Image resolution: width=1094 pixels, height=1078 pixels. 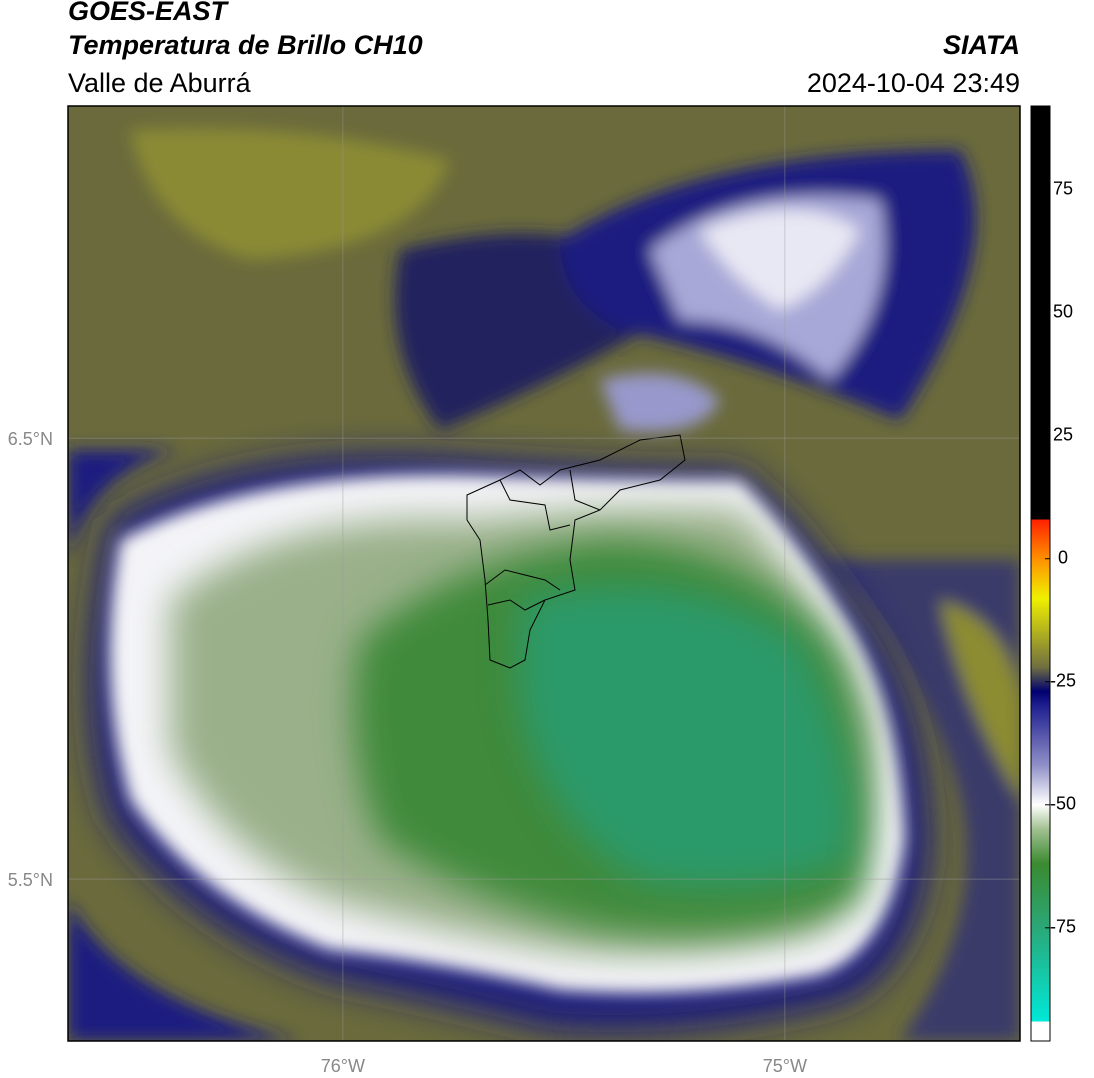 I want to click on colorbar-tick-label: -25, so click(x=1063, y=681).